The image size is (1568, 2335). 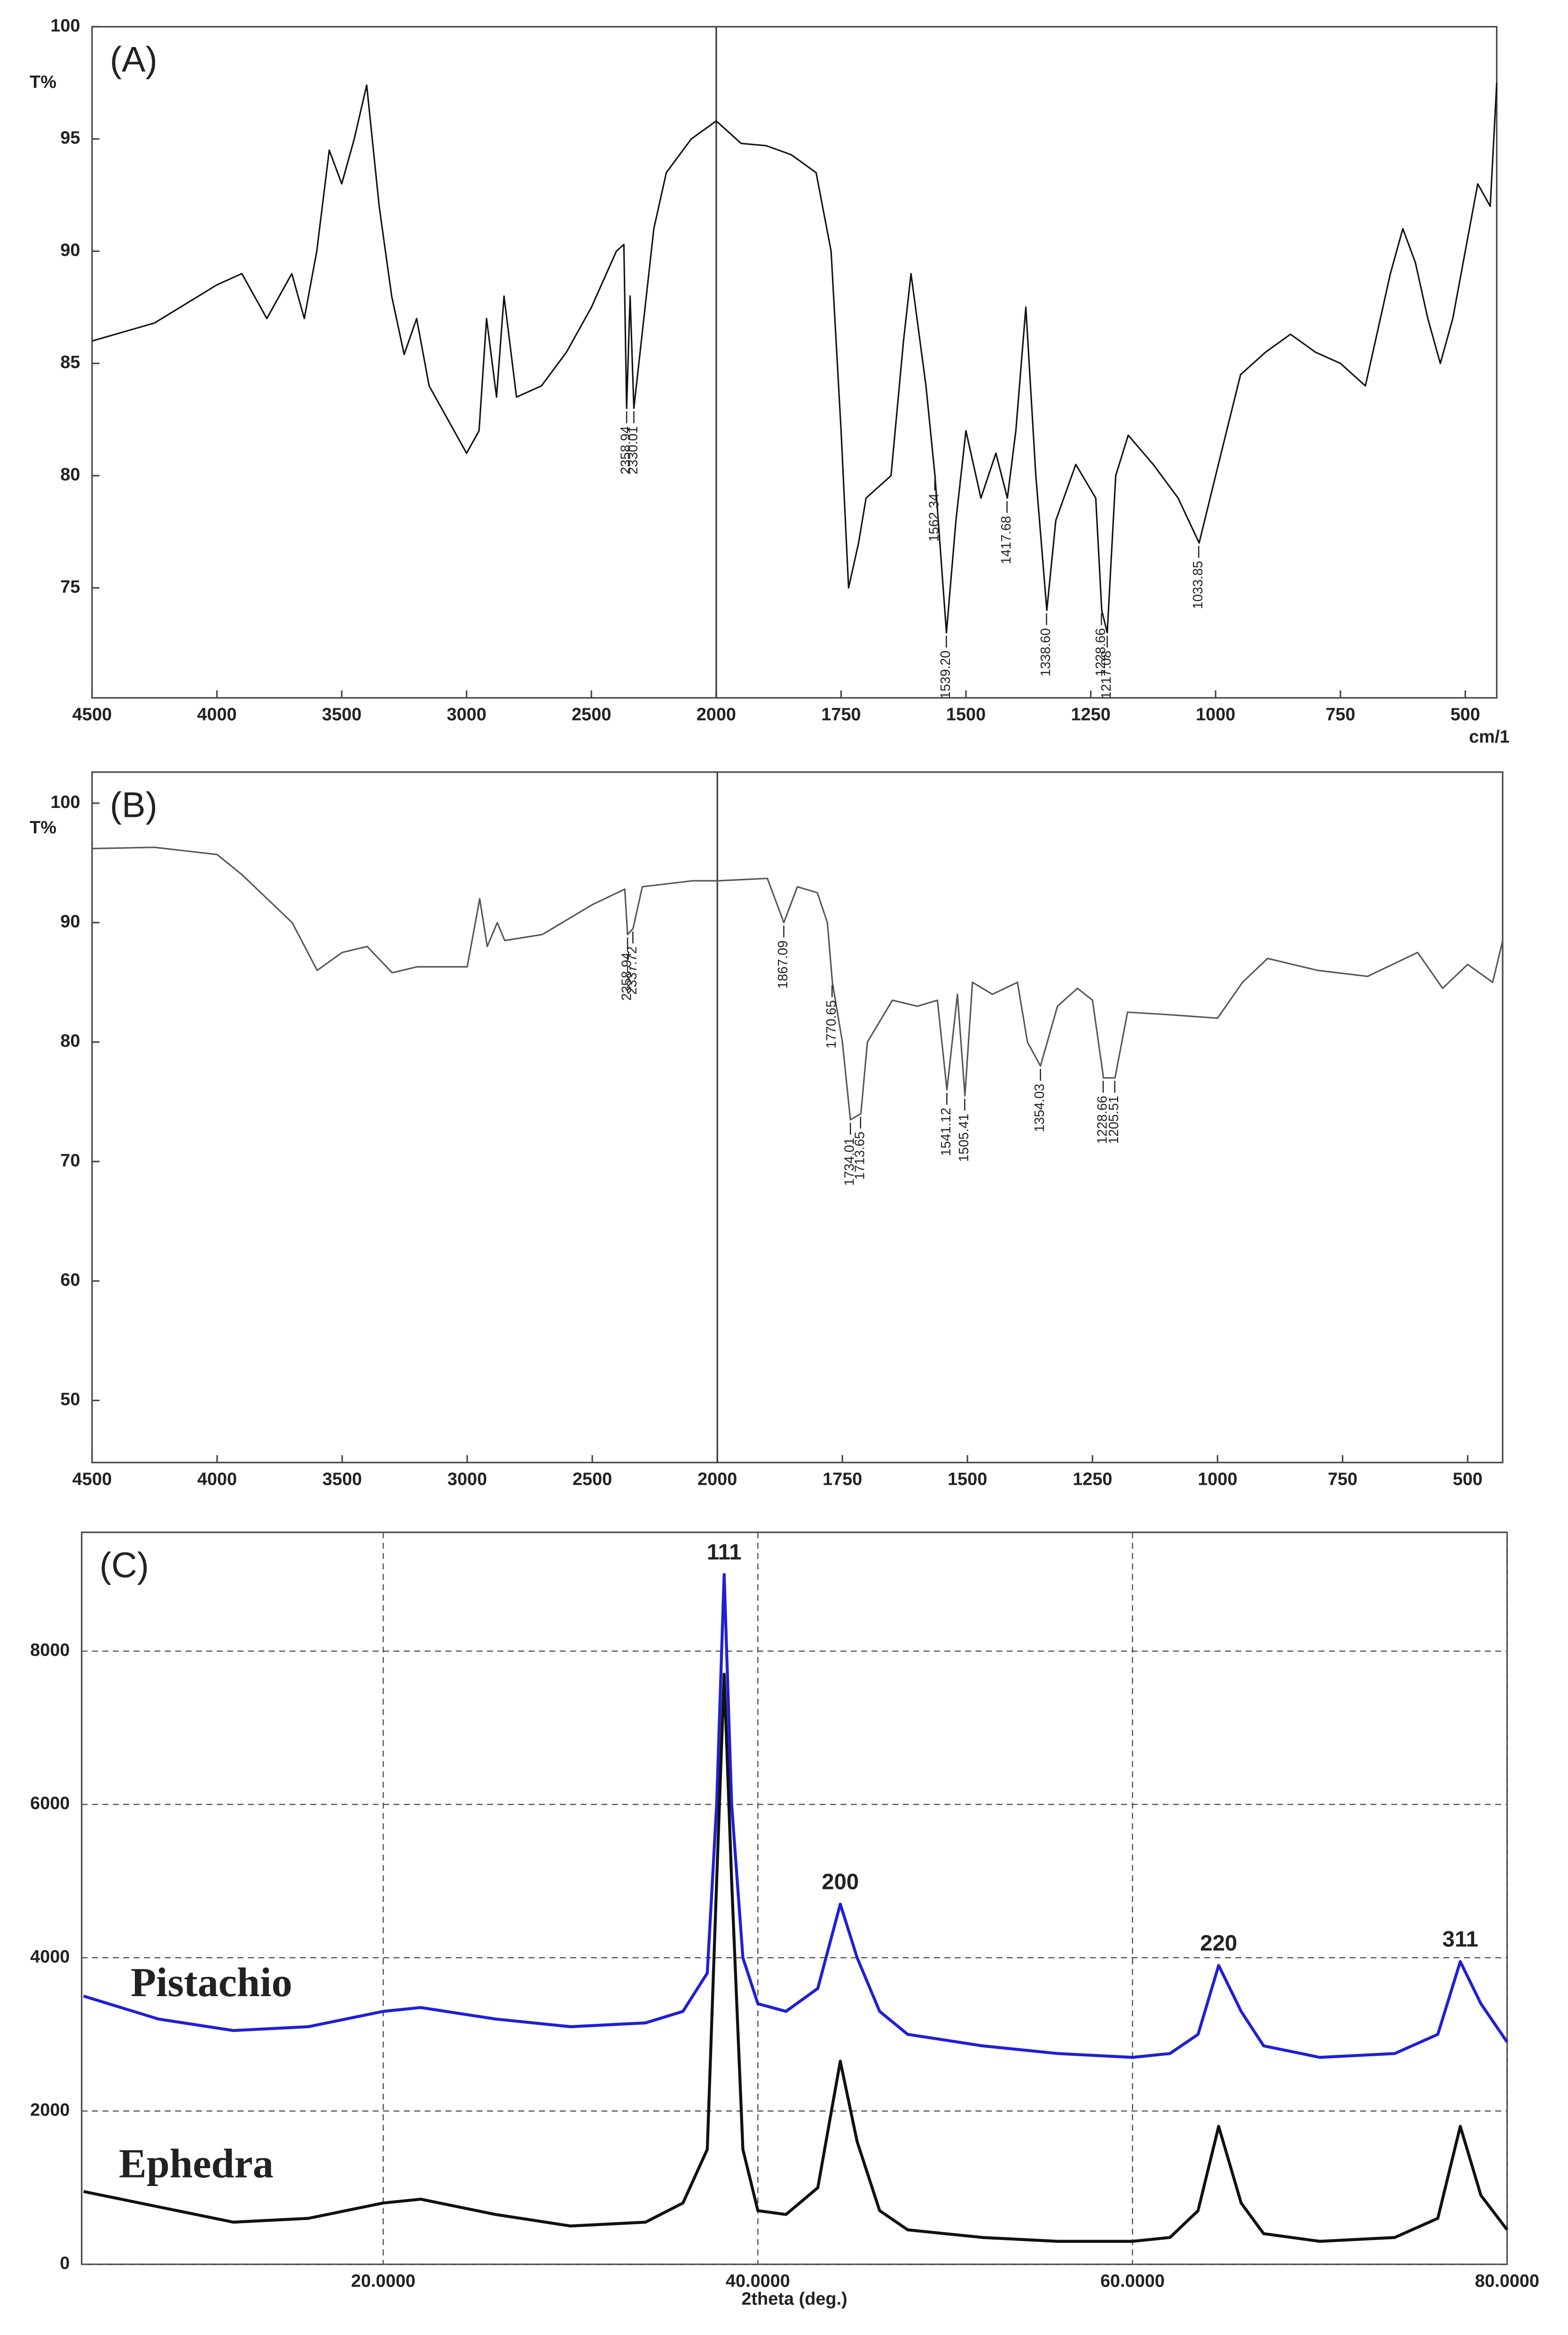 I want to click on x-axis-label: cm/1, so click(x=1489, y=737).